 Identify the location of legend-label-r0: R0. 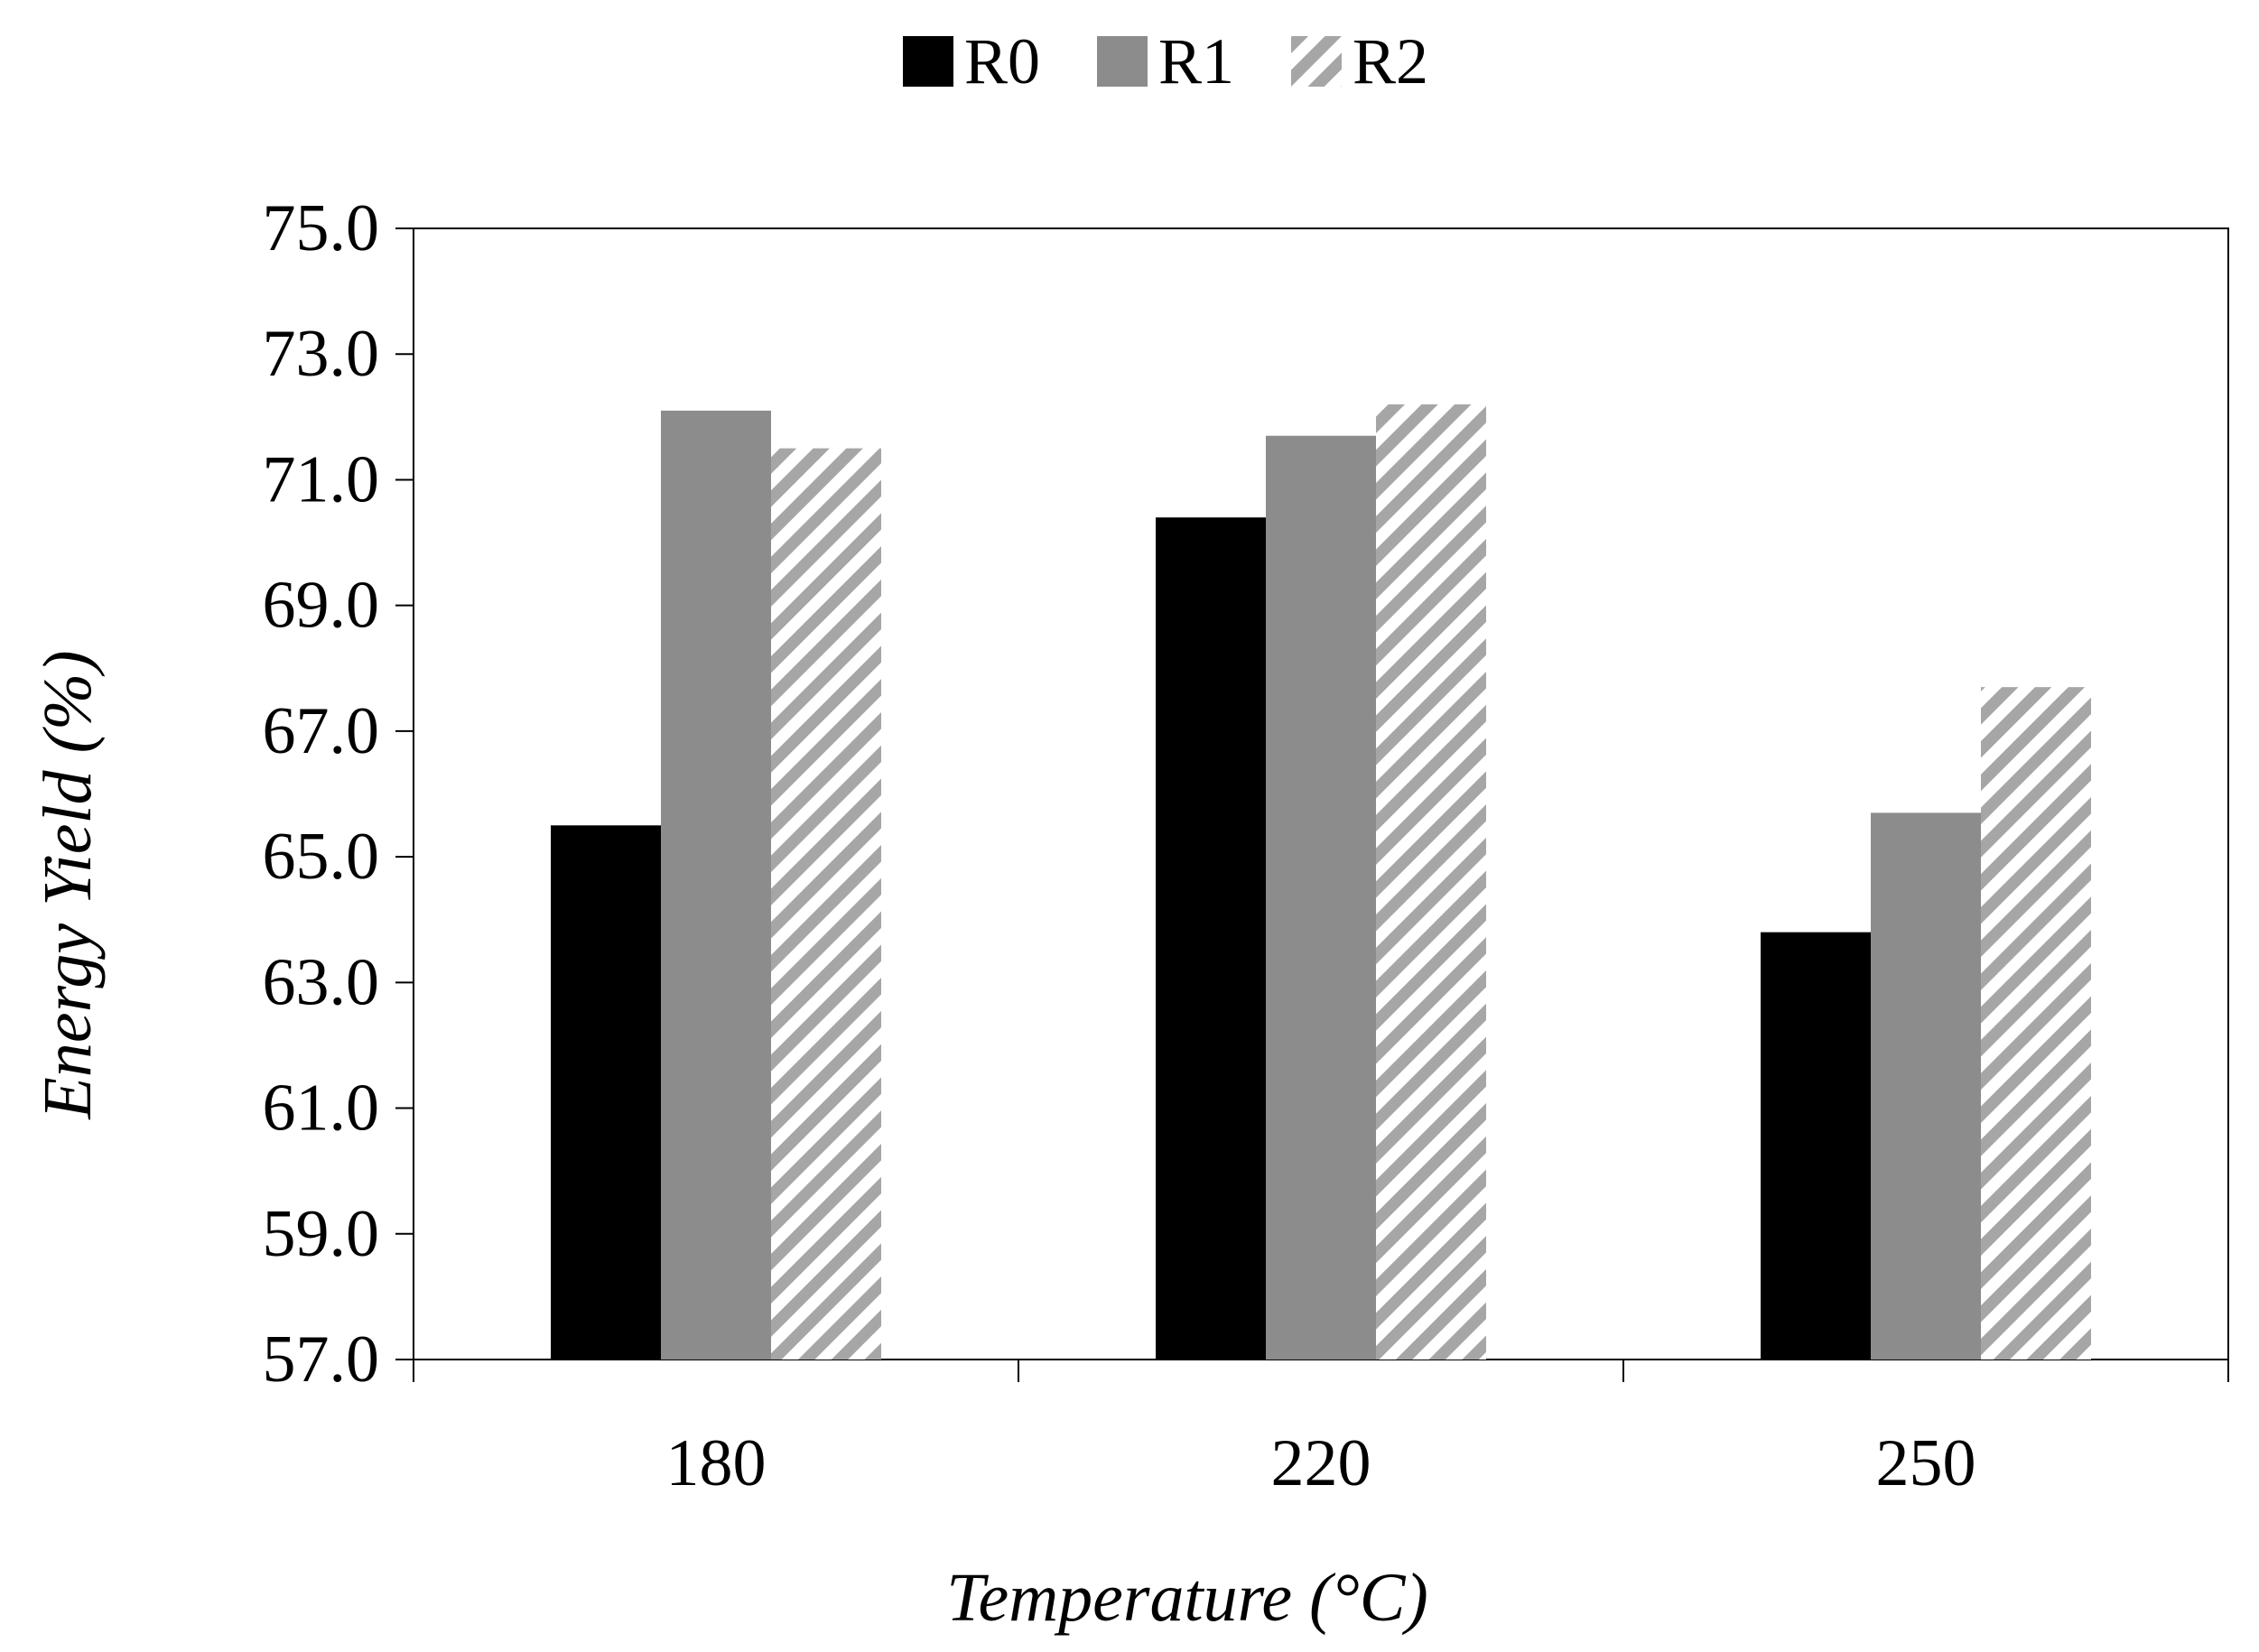
(1002, 61).